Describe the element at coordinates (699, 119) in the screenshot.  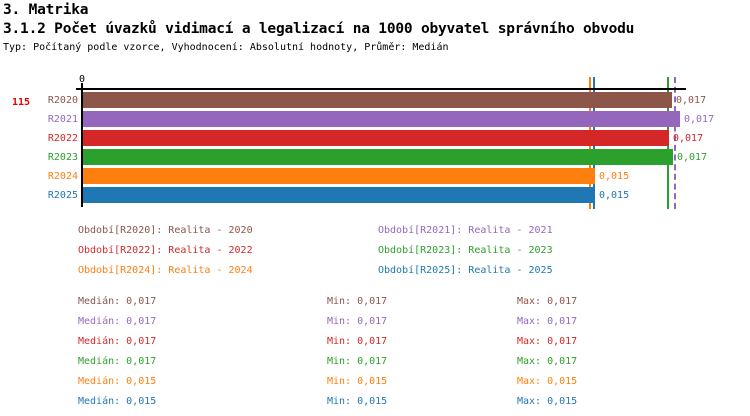
I see `bar-value-r2021: 0,017` at that location.